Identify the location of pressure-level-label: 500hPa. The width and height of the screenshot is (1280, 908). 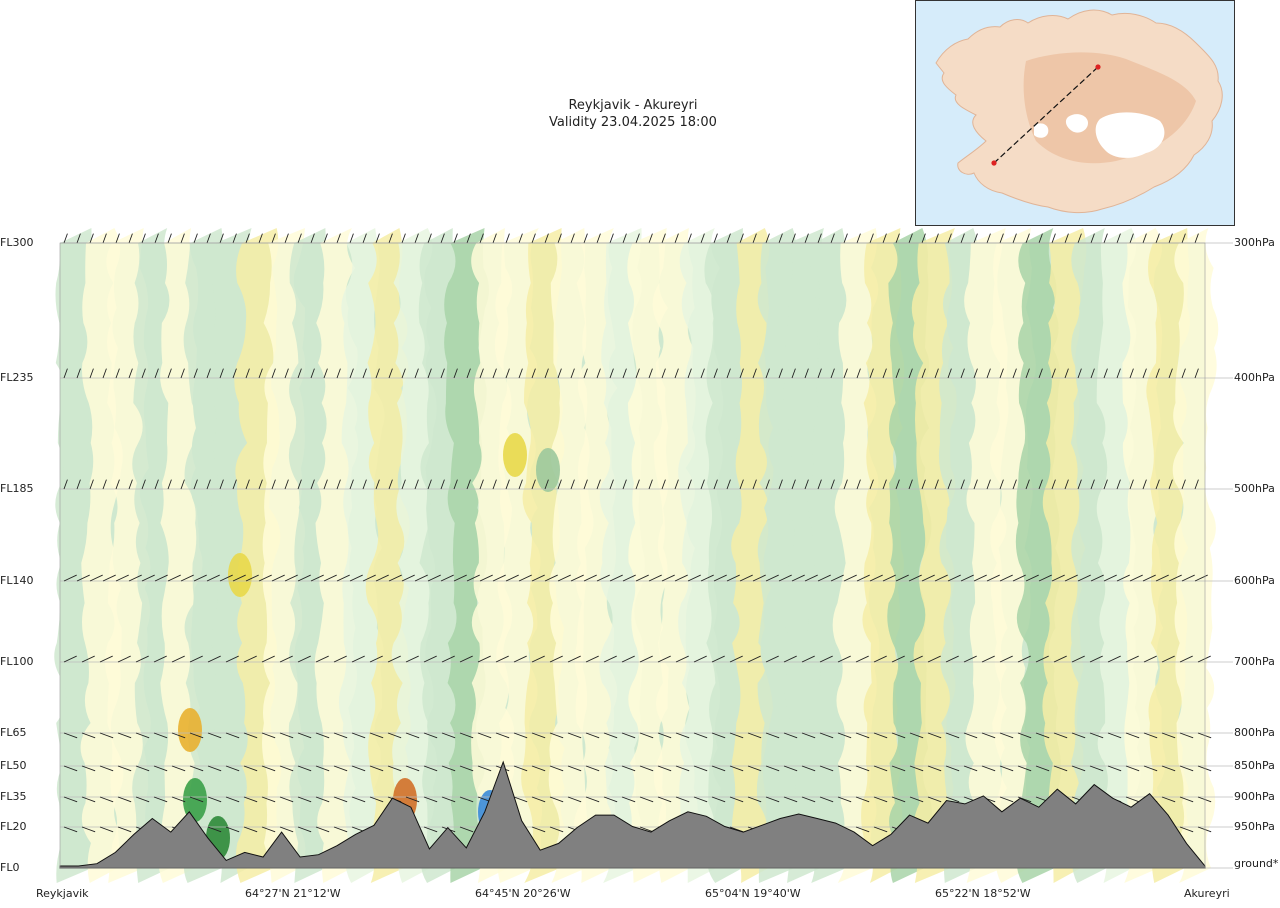
(1254, 488).